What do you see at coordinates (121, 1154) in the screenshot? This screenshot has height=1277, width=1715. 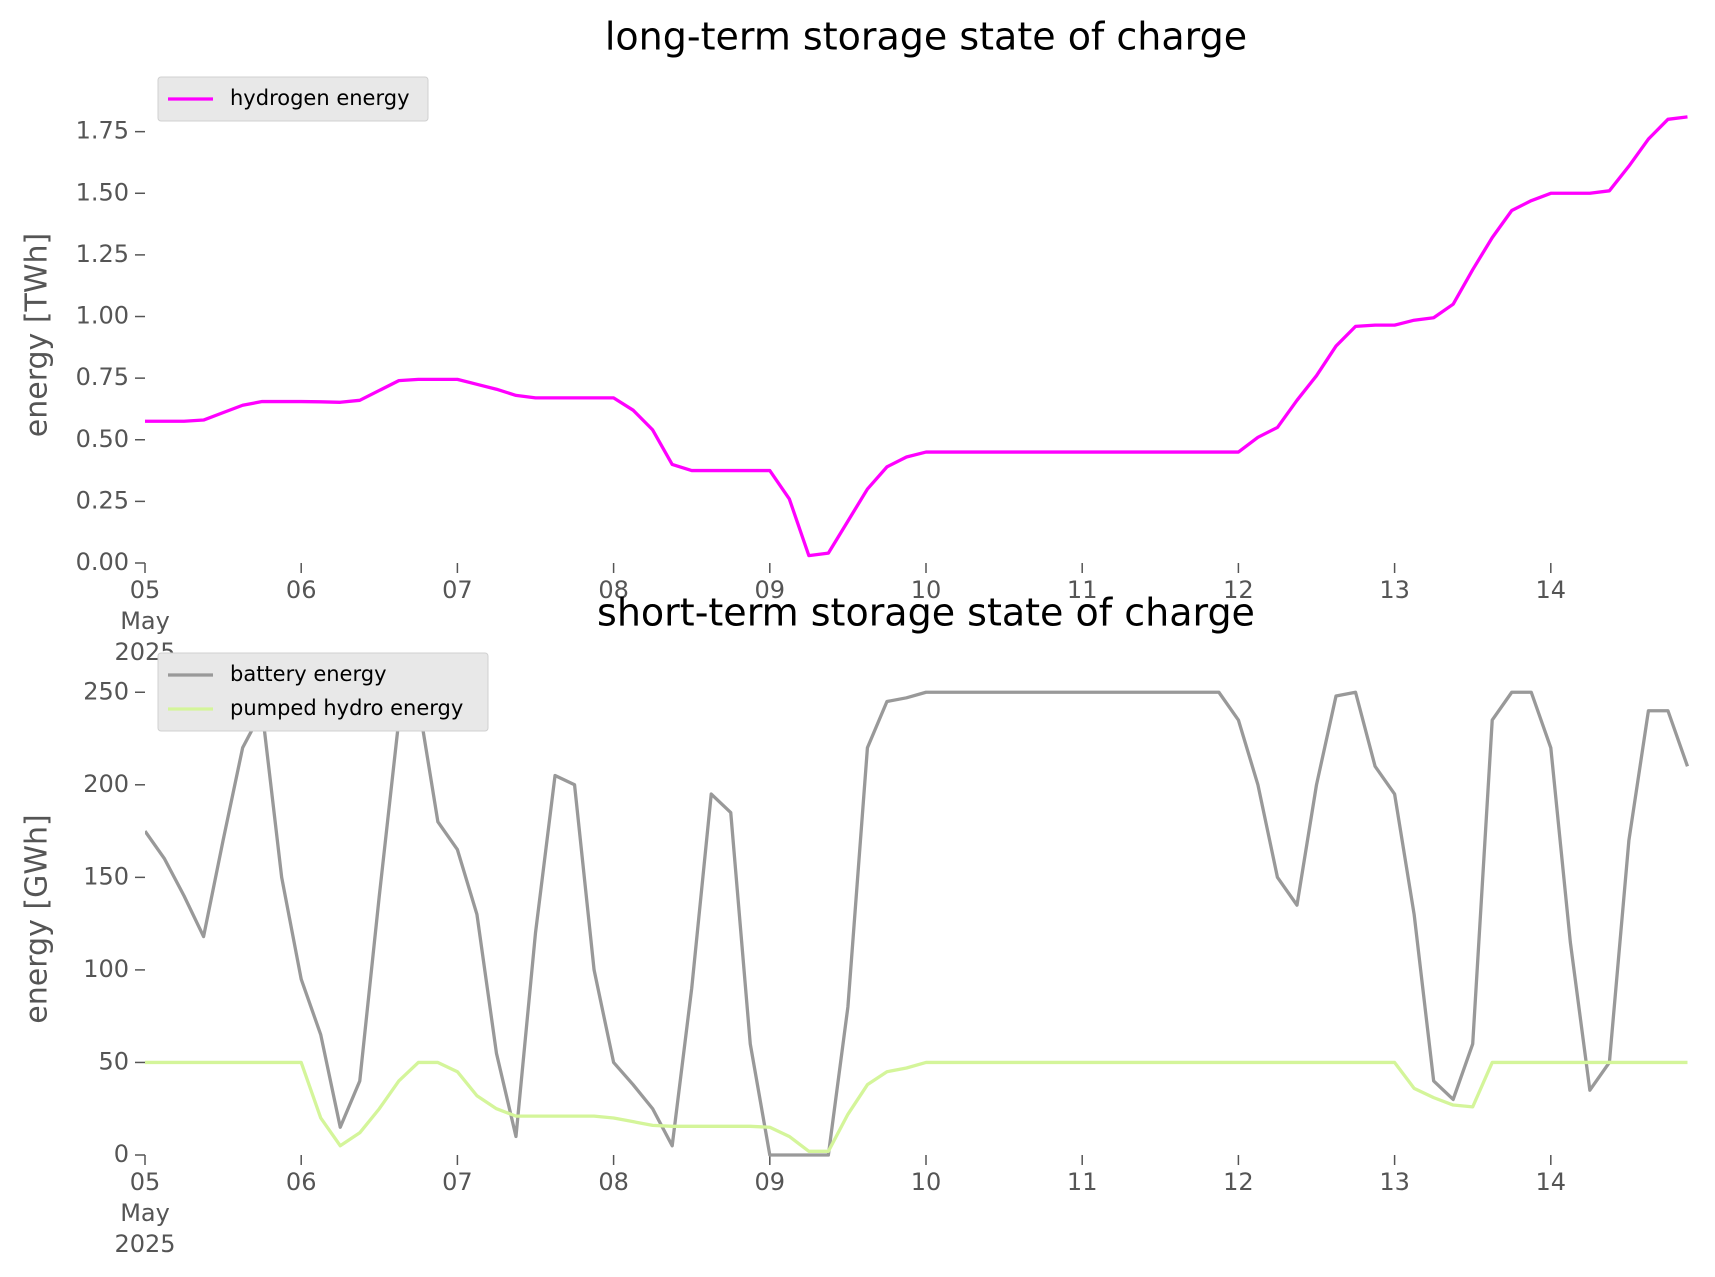 I see `y-tick-label: 0` at bounding box center [121, 1154].